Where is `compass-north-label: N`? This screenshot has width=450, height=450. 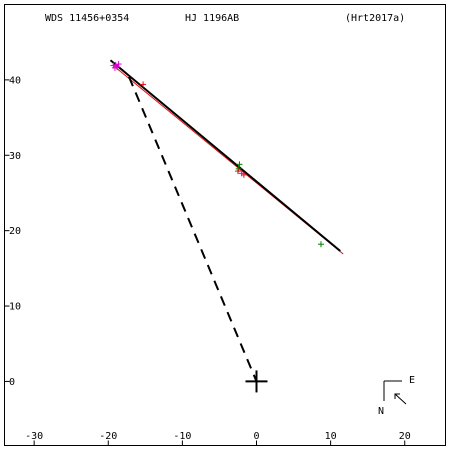 compass-north-label: N is located at coordinates (381, 411).